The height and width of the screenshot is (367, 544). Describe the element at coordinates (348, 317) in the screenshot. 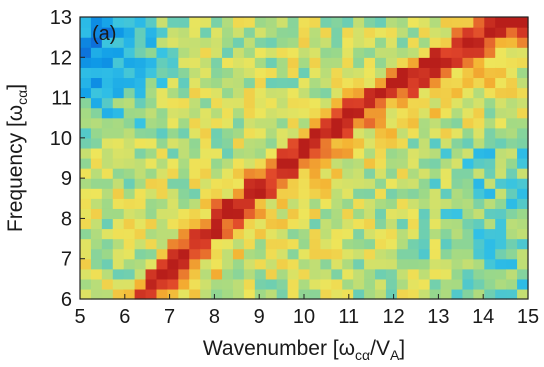

I see `x-tick-label: 11` at that location.